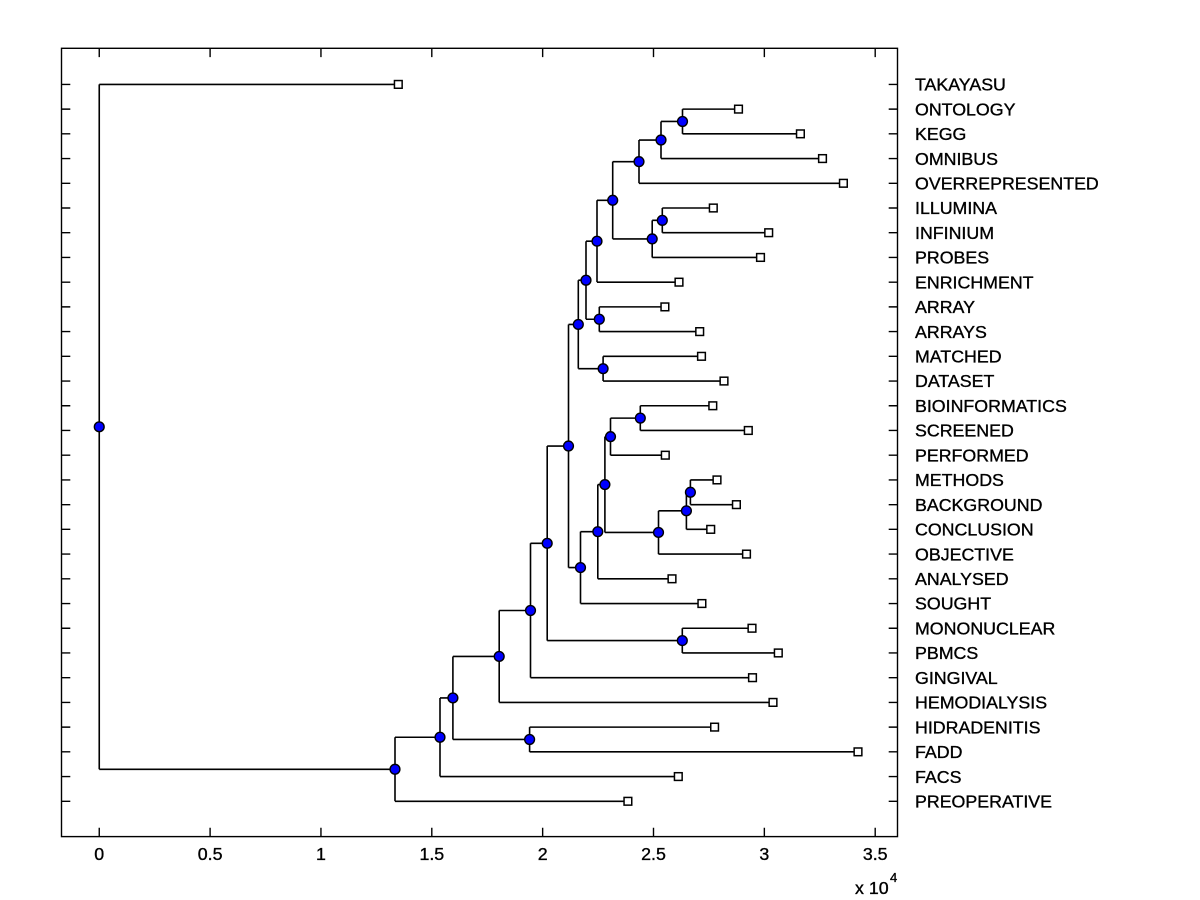 The image size is (1200, 900). I want to click on svg-text: SOUGHT, so click(953, 604).